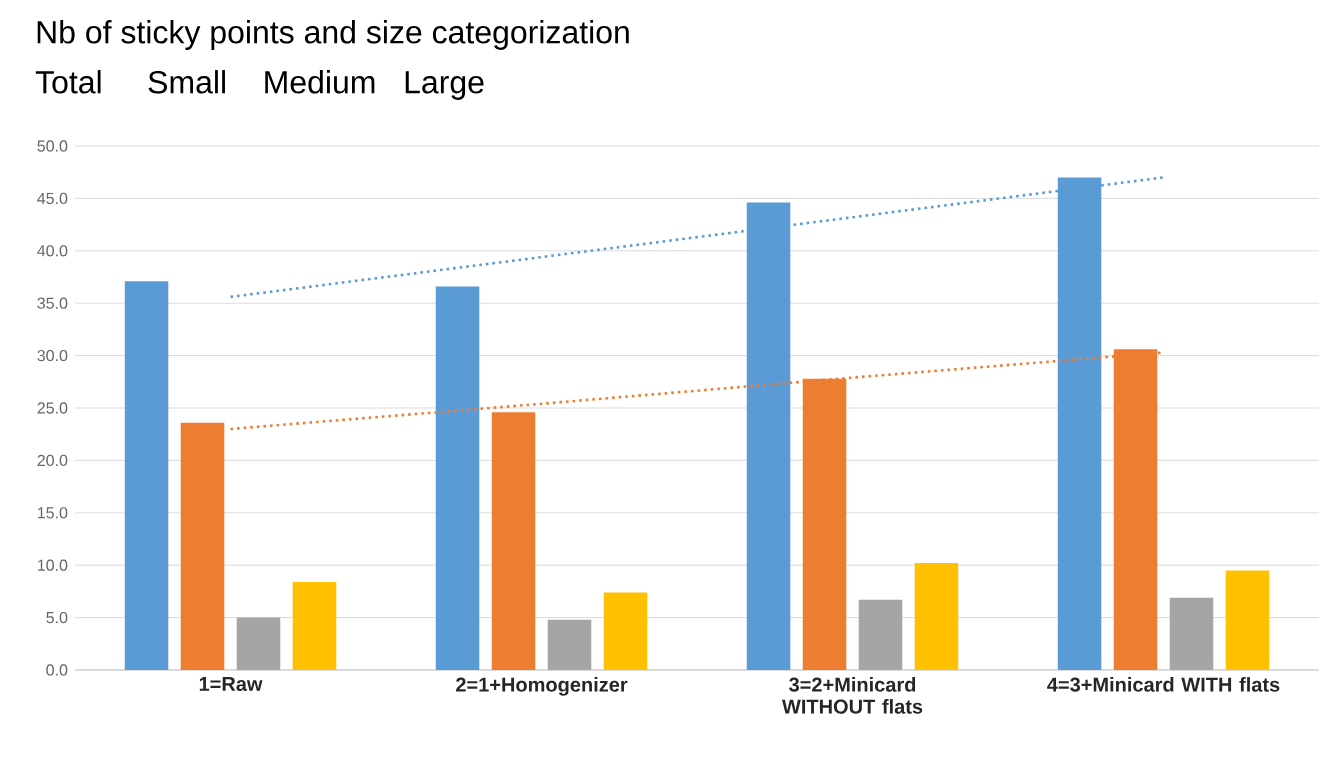  I want to click on y-tick-label: 40.0, so click(52, 251).